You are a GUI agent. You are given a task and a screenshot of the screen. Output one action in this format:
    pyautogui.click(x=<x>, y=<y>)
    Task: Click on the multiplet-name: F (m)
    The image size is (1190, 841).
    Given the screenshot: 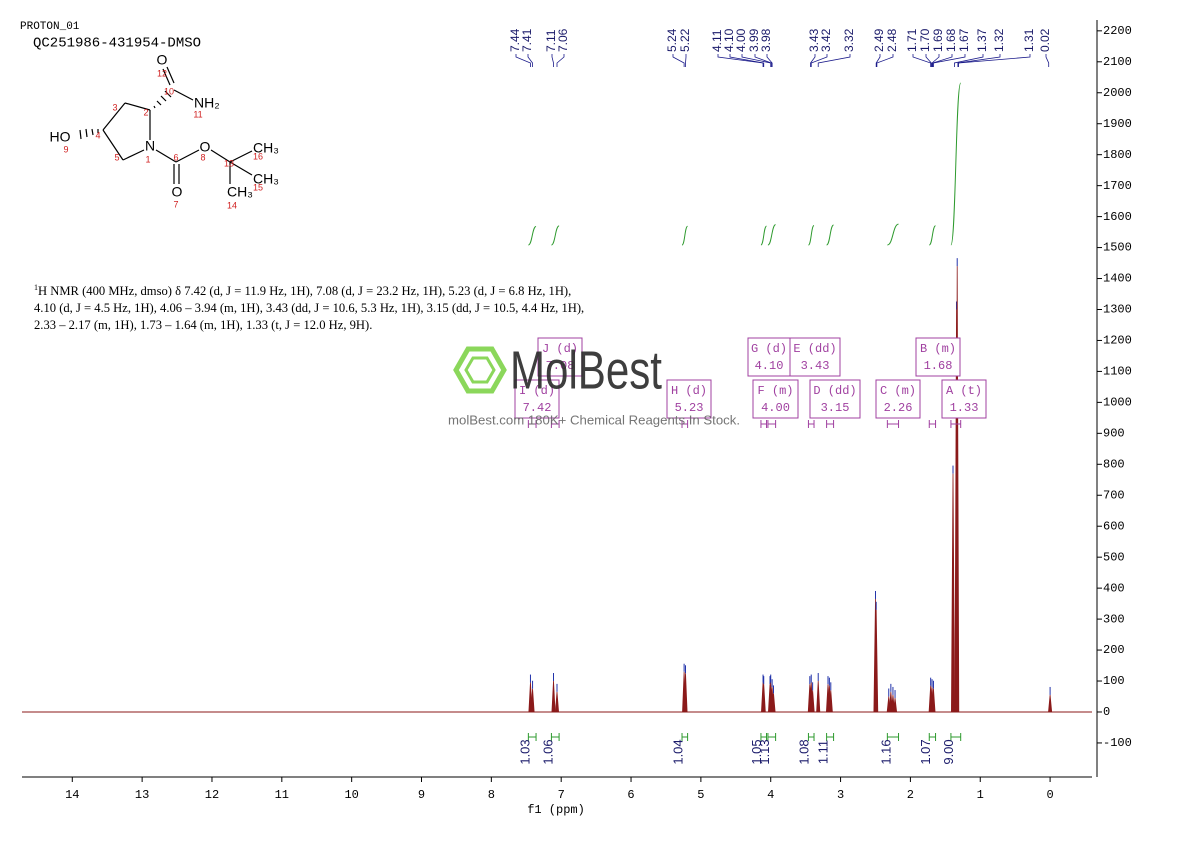 What is the action you would take?
    pyautogui.click(x=775, y=391)
    